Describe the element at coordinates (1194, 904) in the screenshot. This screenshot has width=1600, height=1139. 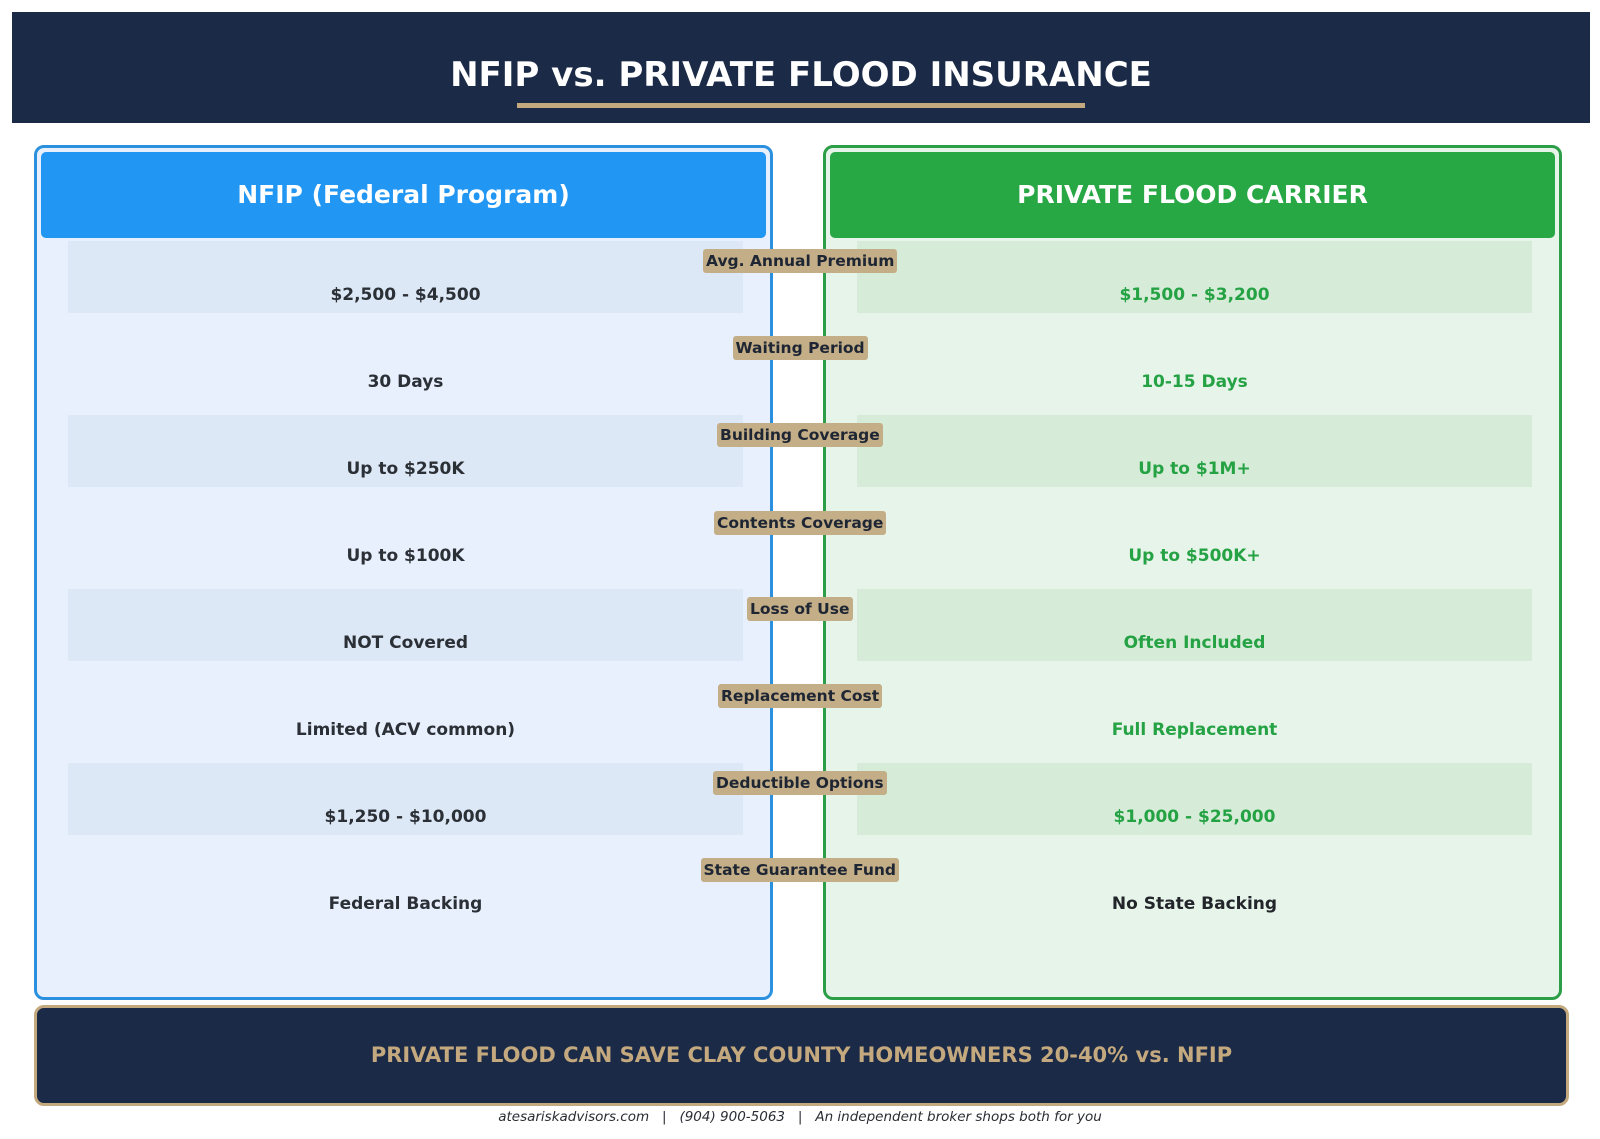
I see `private-value: No State Backing` at that location.